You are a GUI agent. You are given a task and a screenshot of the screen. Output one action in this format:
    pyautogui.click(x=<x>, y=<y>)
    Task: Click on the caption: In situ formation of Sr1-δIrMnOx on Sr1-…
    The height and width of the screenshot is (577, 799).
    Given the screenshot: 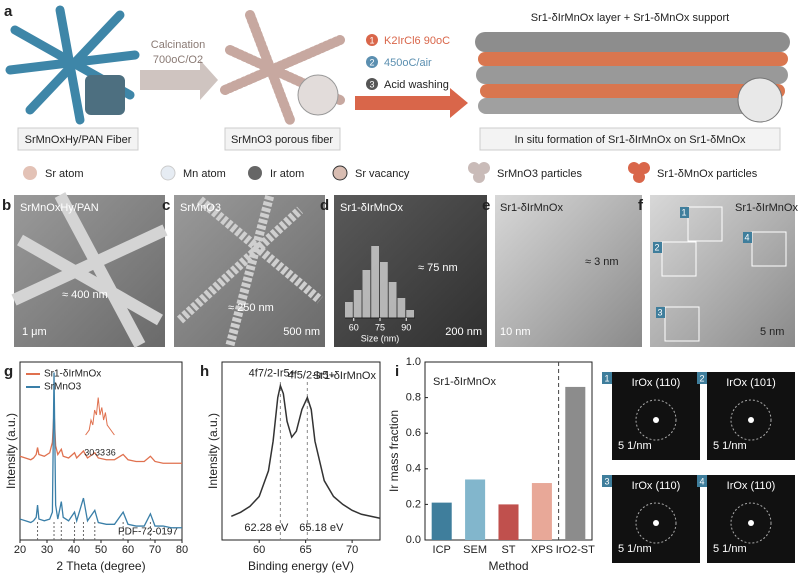 What is the action you would take?
    pyautogui.click(x=630, y=140)
    